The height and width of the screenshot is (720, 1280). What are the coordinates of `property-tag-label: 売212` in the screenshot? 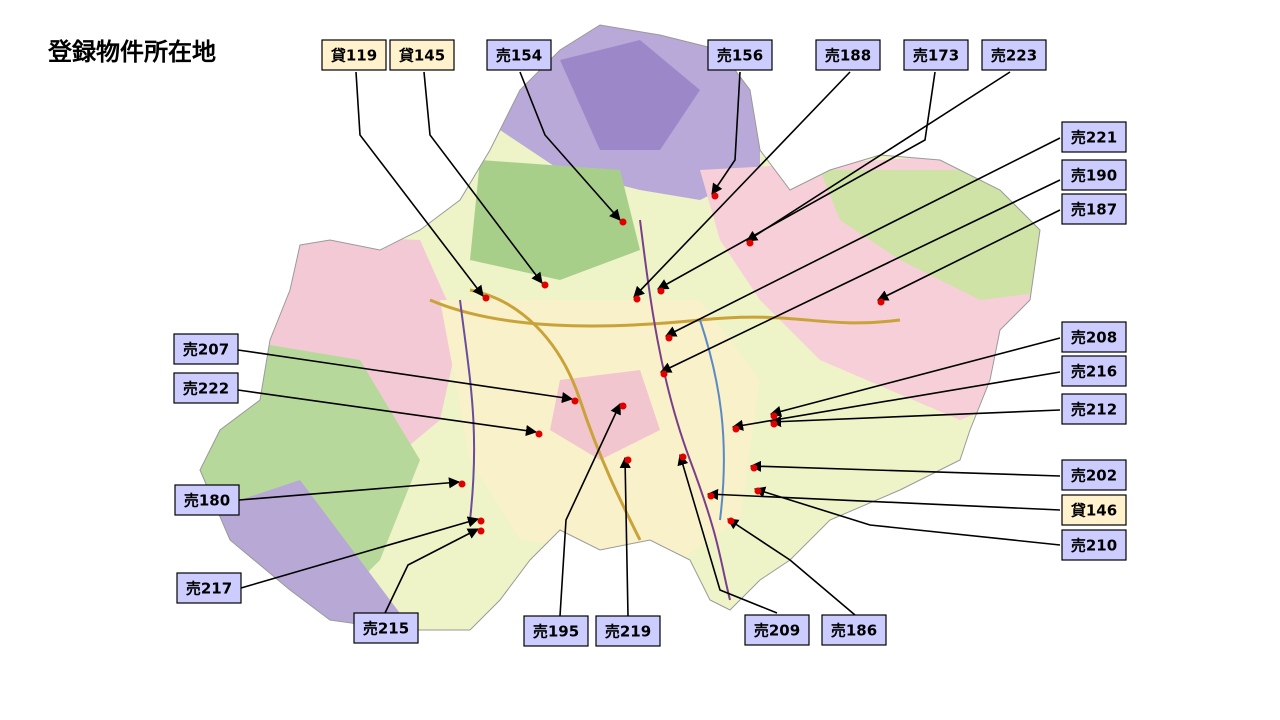 It's located at (1094, 410).